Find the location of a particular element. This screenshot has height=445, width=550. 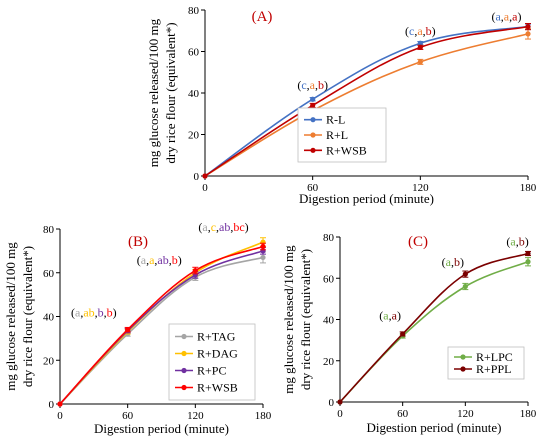

data-point-R+L is located at coordinates (420, 62).